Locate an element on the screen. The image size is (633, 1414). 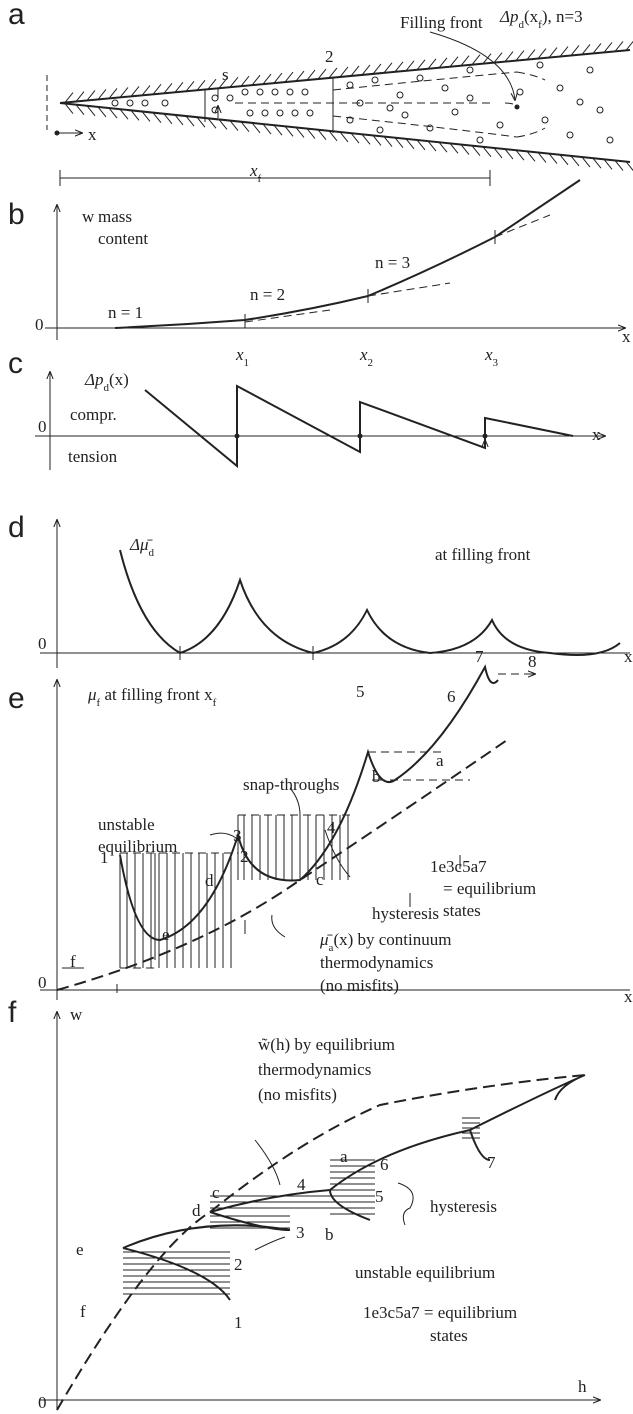
label: 5 is located at coordinates (360, 691).